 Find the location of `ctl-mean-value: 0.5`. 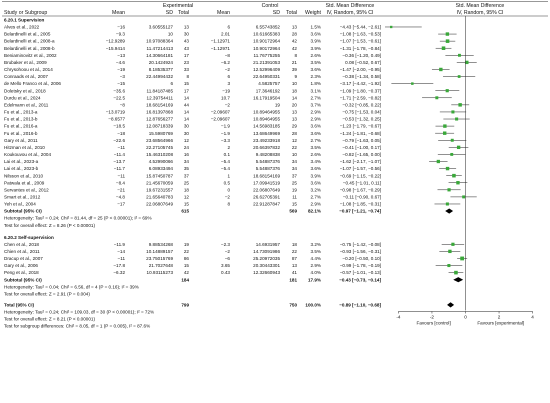

ctl-mean-value: 0.5 is located at coordinates (227, 182).